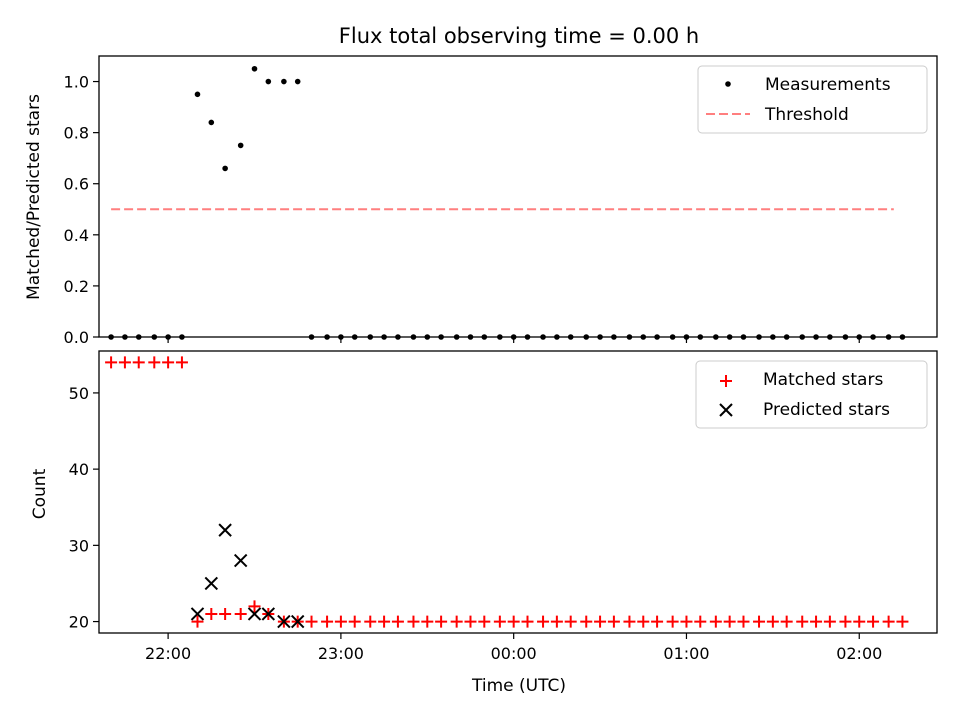  What do you see at coordinates (726, 381) in the screenshot?
I see `legend-matched-marker` at bounding box center [726, 381].